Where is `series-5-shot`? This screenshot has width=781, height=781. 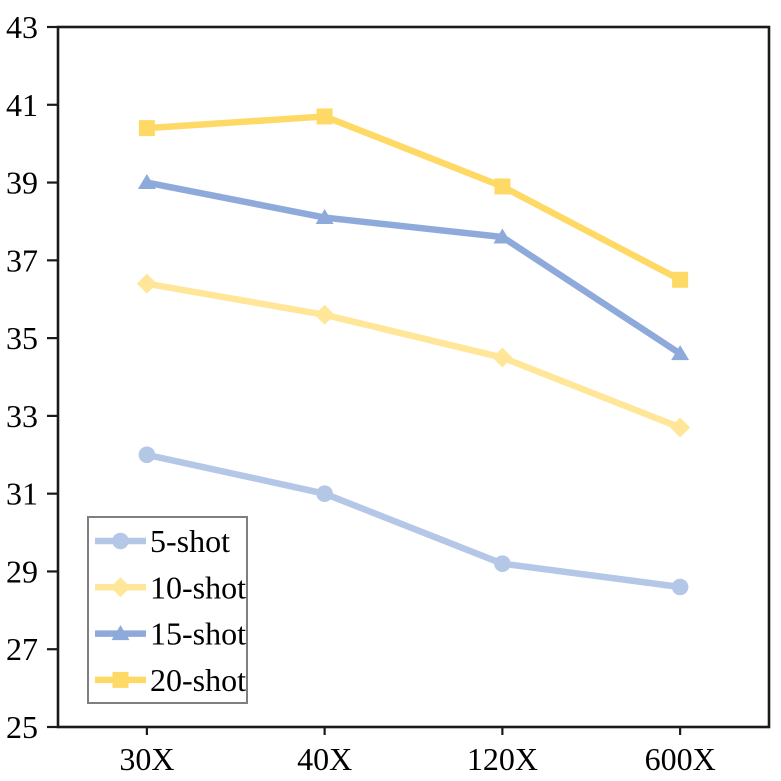
series-5-shot is located at coordinates (413, 521).